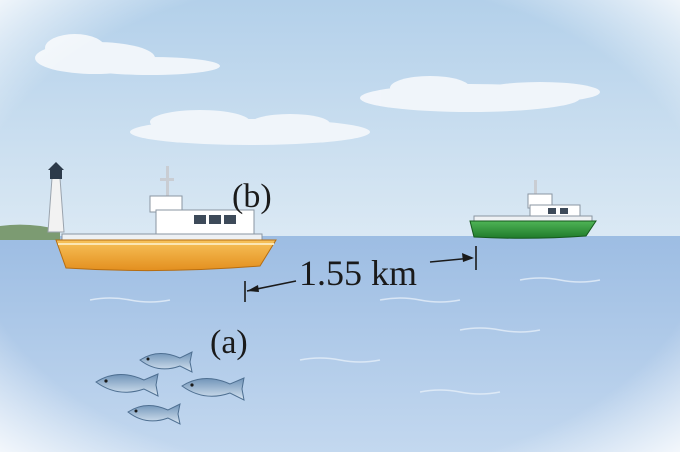 The height and width of the screenshot is (452, 680). Describe the element at coordinates (229, 342) in the screenshot. I see `point-a-label: (a)` at that location.